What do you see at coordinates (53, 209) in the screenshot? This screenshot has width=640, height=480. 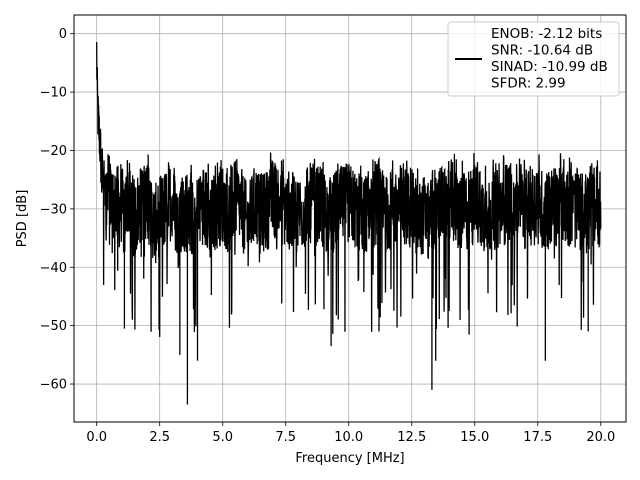 I see `y-tick-label: −30` at bounding box center [53, 209].